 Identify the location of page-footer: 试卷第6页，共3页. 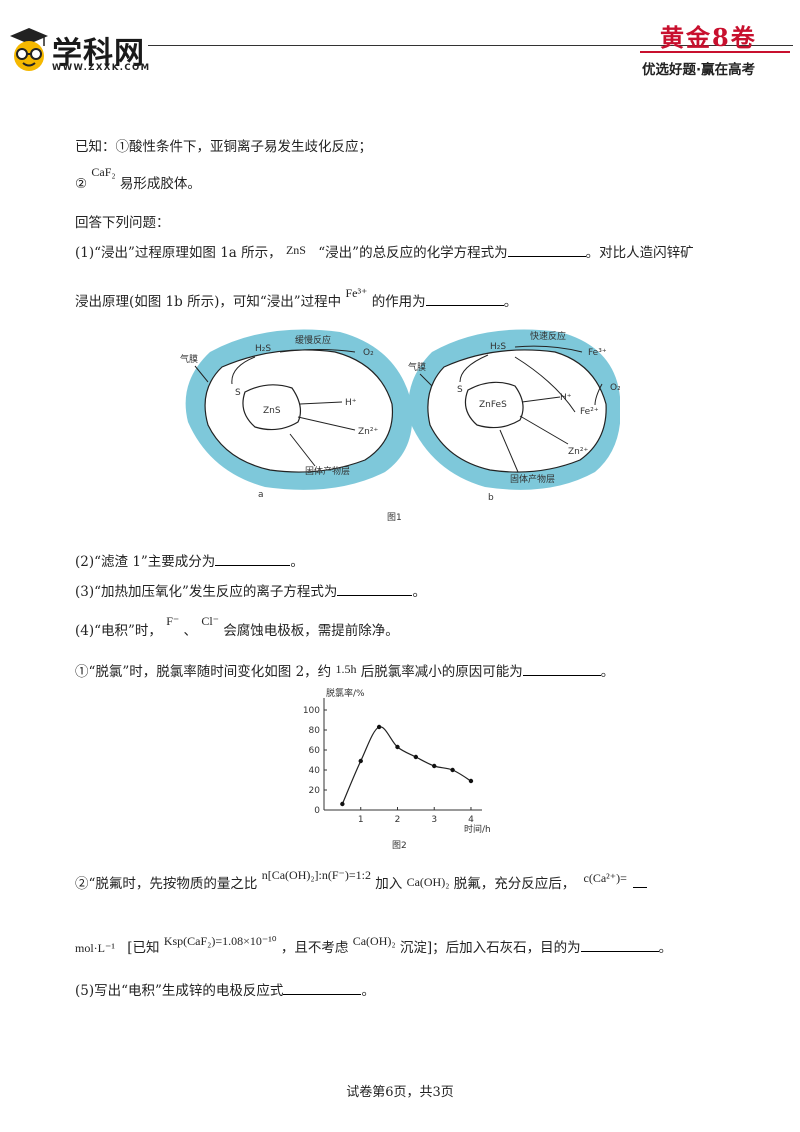
(400, 1092).